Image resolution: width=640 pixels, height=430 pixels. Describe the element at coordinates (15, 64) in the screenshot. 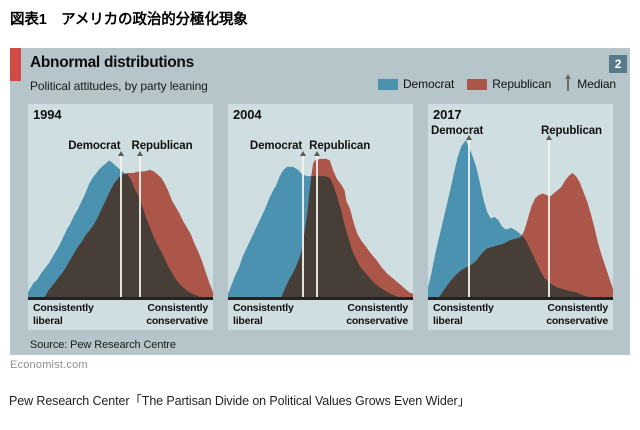

I see `accent-bar` at that location.